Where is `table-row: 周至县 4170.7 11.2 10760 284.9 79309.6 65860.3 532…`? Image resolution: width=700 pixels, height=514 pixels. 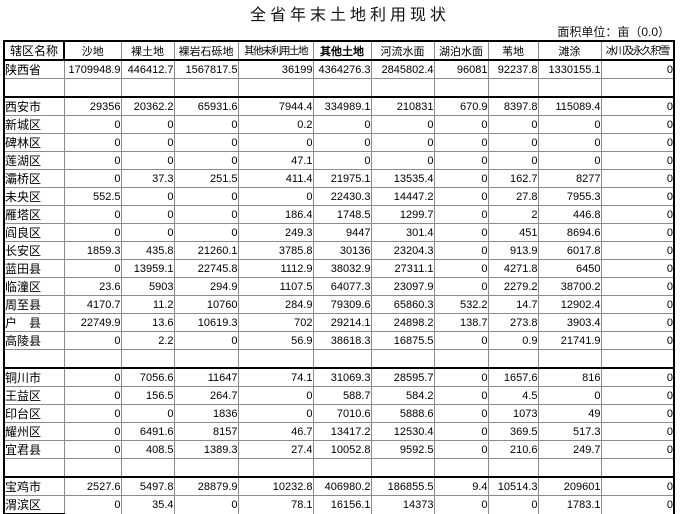
table-row: 周至县 4170.7 11.2 10760 284.9 79309.6 65860.3 532… is located at coordinates (339, 304).